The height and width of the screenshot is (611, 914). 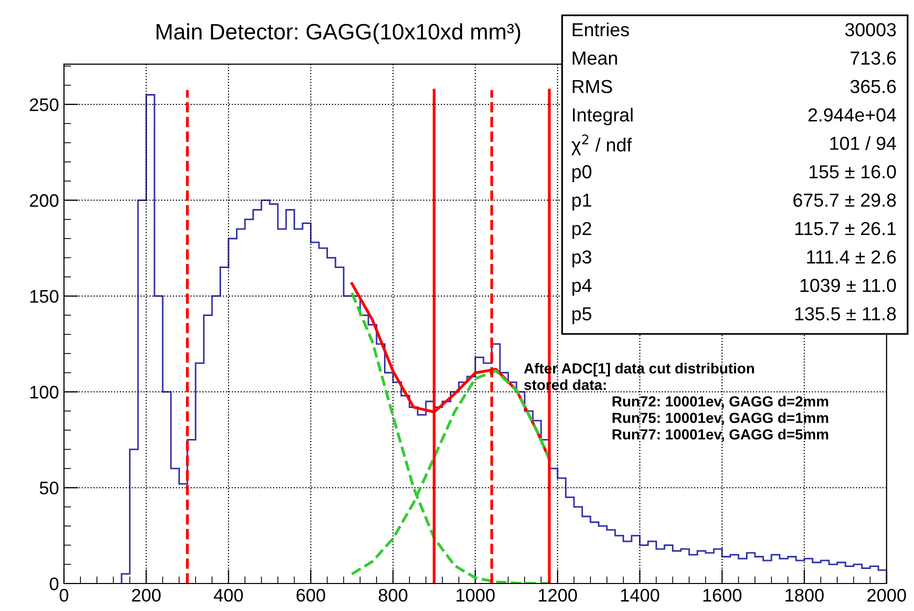 What do you see at coordinates (720, 402) in the screenshot?
I see `annotation: Run72: 10001ev, GAGG d=2mm` at bounding box center [720, 402].